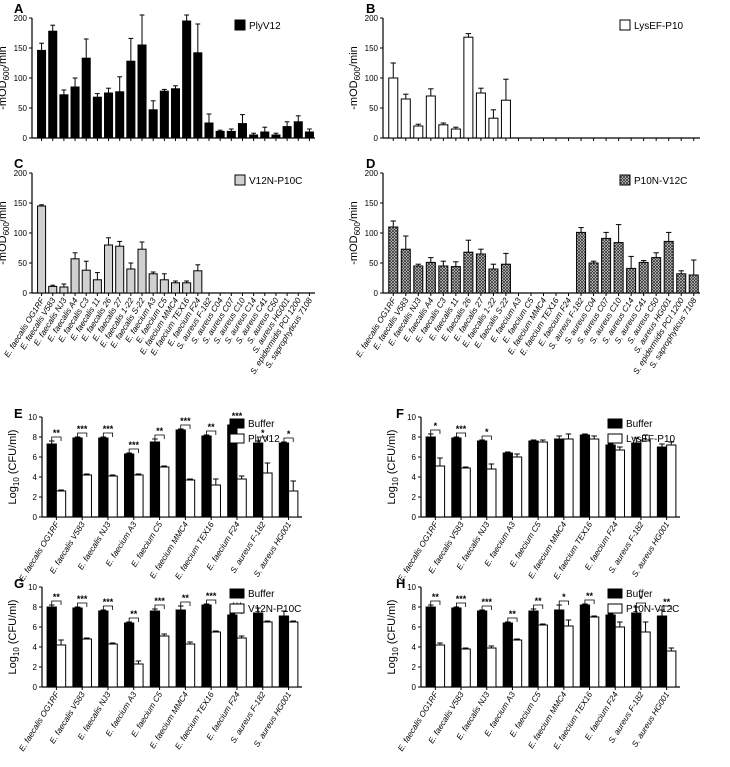  I want to click on legend-label: LysEF-P10, so click(659, 26).